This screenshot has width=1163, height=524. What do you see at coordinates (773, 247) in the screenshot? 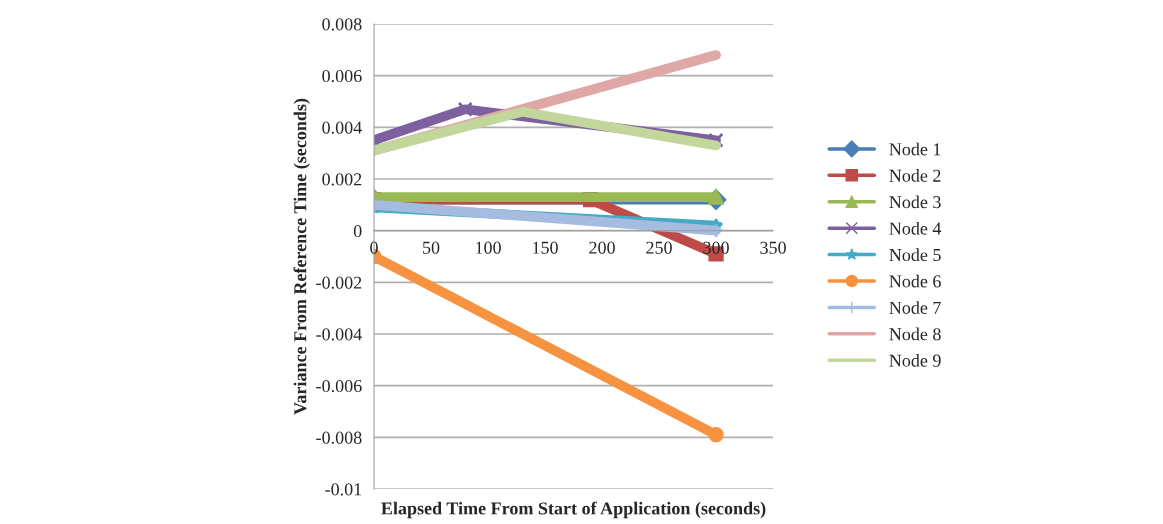
I see `x-tick-label: 350` at bounding box center [773, 247].